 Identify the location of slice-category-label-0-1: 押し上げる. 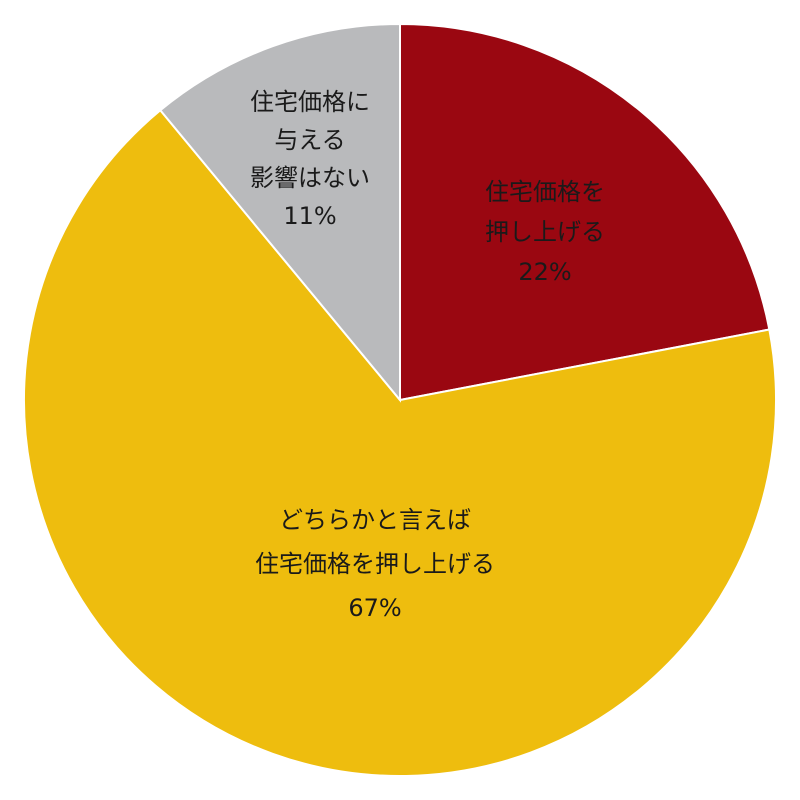
(545, 232).